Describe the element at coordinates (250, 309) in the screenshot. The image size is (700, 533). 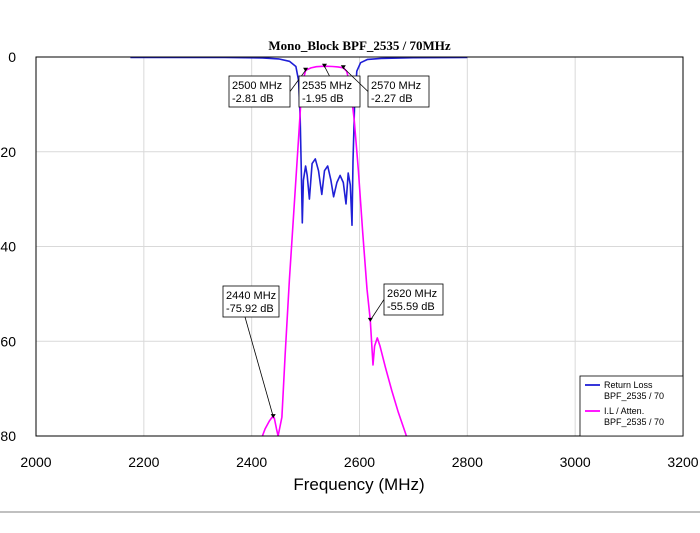
I see `annotation-level: -75.92 dB` at that location.